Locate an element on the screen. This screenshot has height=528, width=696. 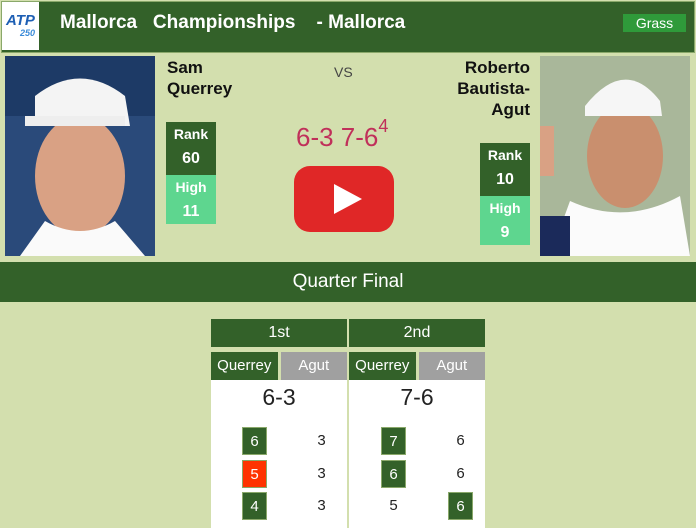
header-bar is located at coordinates (348, 27).